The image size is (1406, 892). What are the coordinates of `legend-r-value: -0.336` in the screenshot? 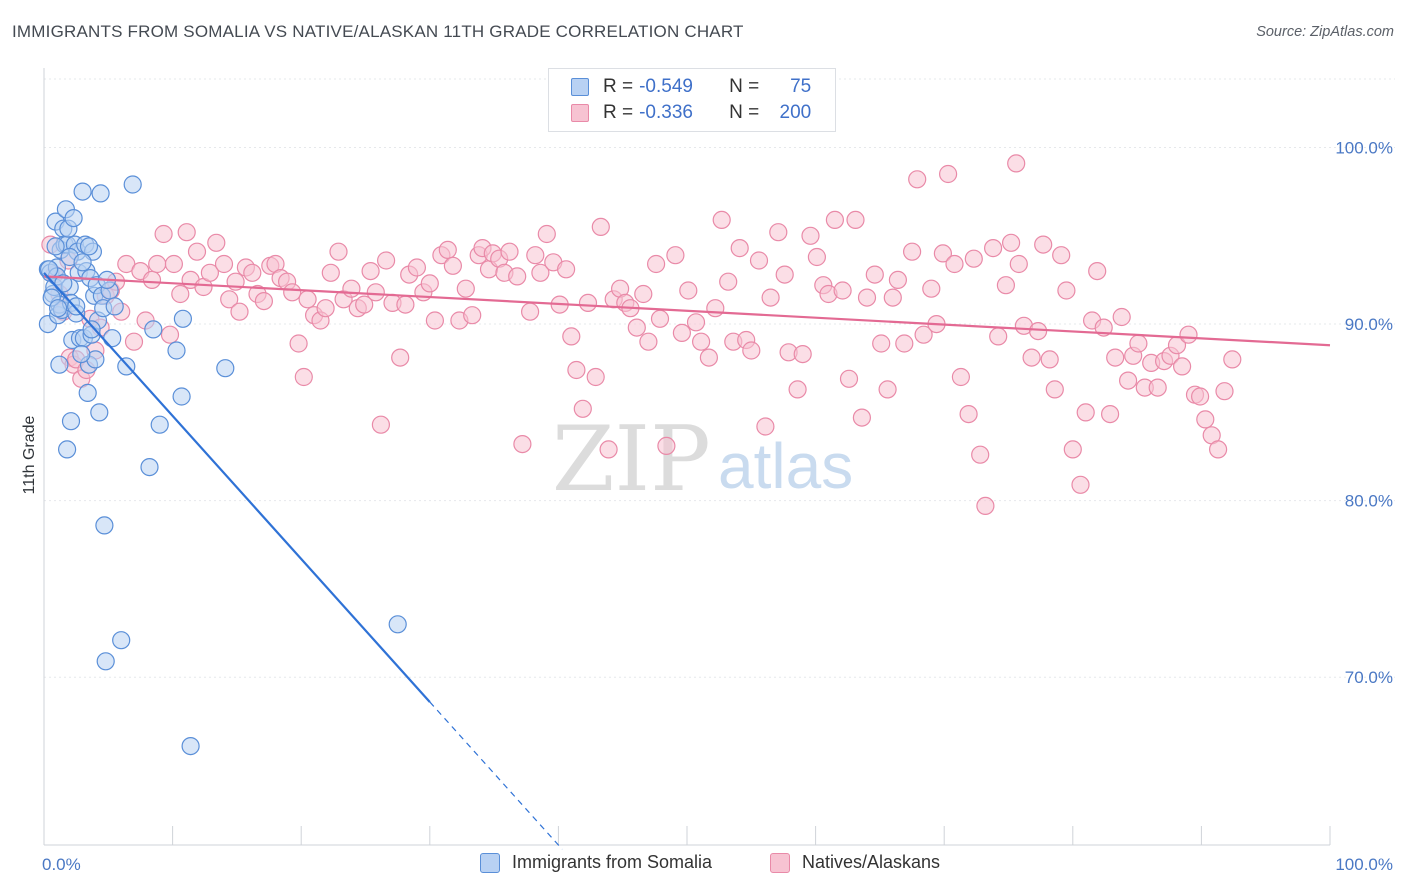 It's located at (666, 112).